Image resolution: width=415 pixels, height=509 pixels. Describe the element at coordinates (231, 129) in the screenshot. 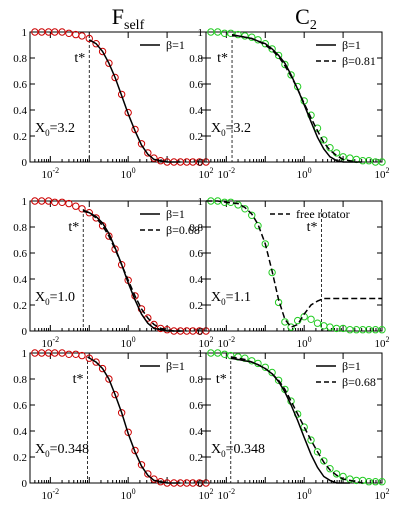

I see `x0-annotation: X0=3.2` at that location.